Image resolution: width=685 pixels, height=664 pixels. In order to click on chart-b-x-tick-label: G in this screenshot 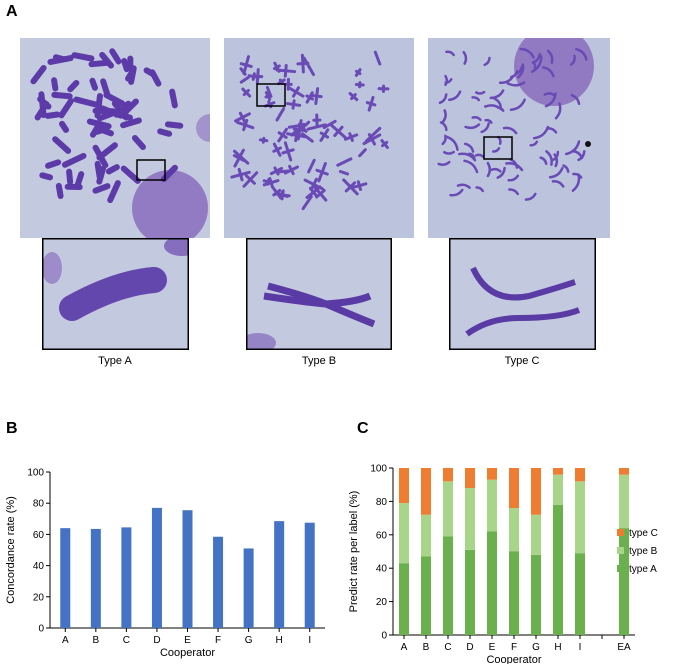, I will do `click(249, 640)`.